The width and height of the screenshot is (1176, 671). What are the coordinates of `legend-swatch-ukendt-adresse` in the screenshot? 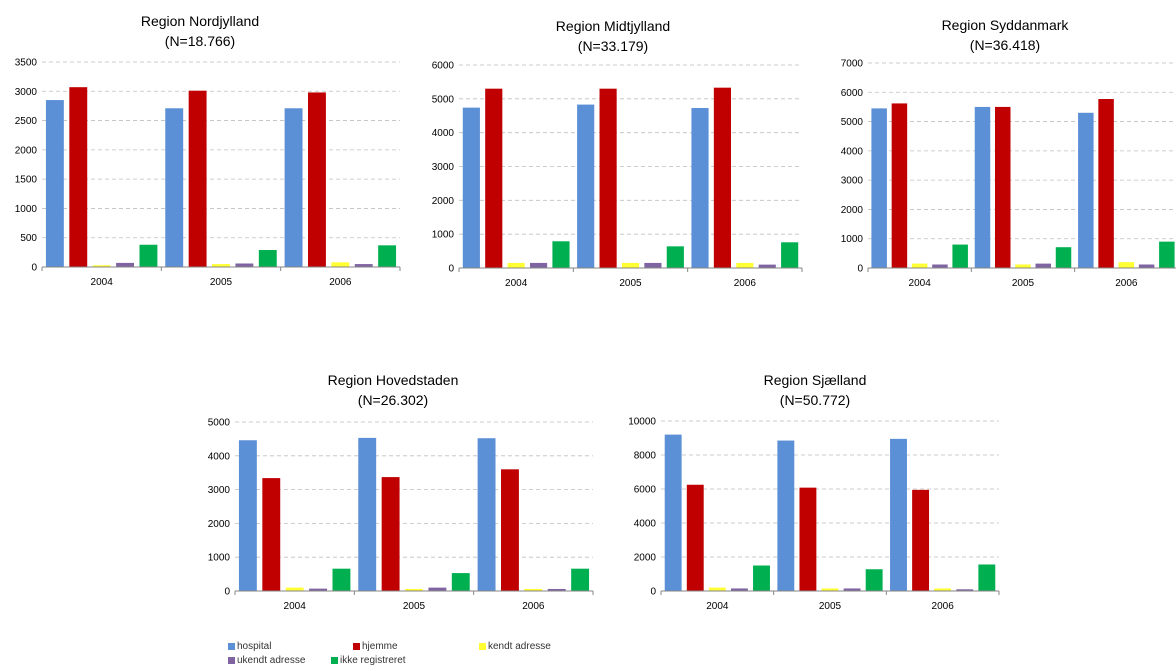 It's located at (231, 660).